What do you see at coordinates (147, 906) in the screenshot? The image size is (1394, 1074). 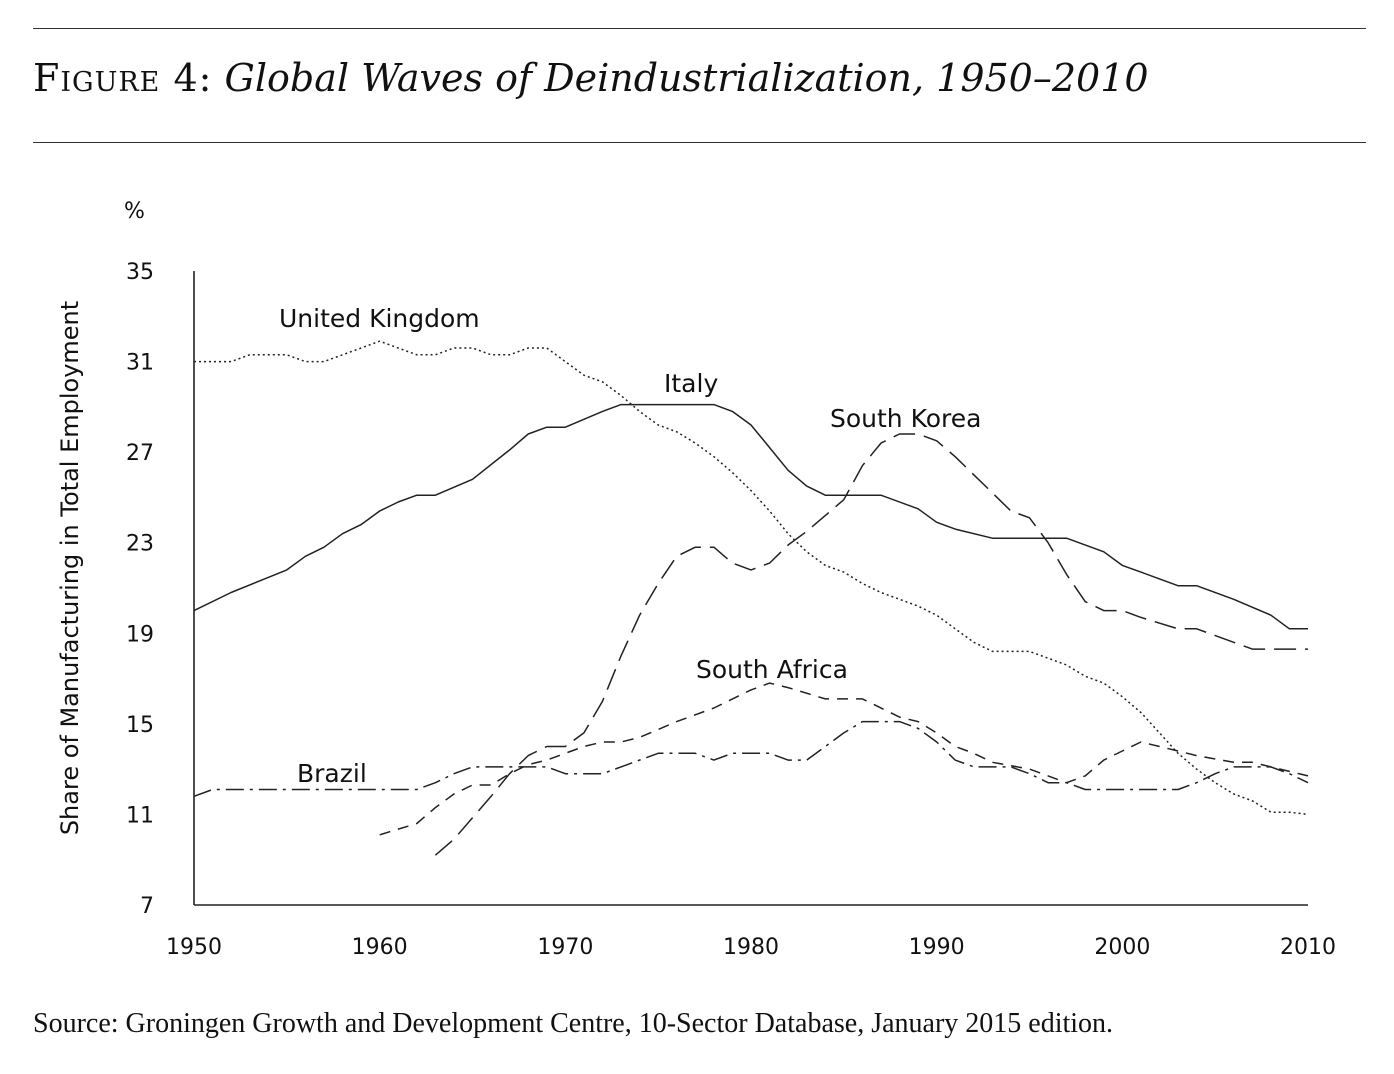 I see `y-tick-label: 7` at bounding box center [147, 906].